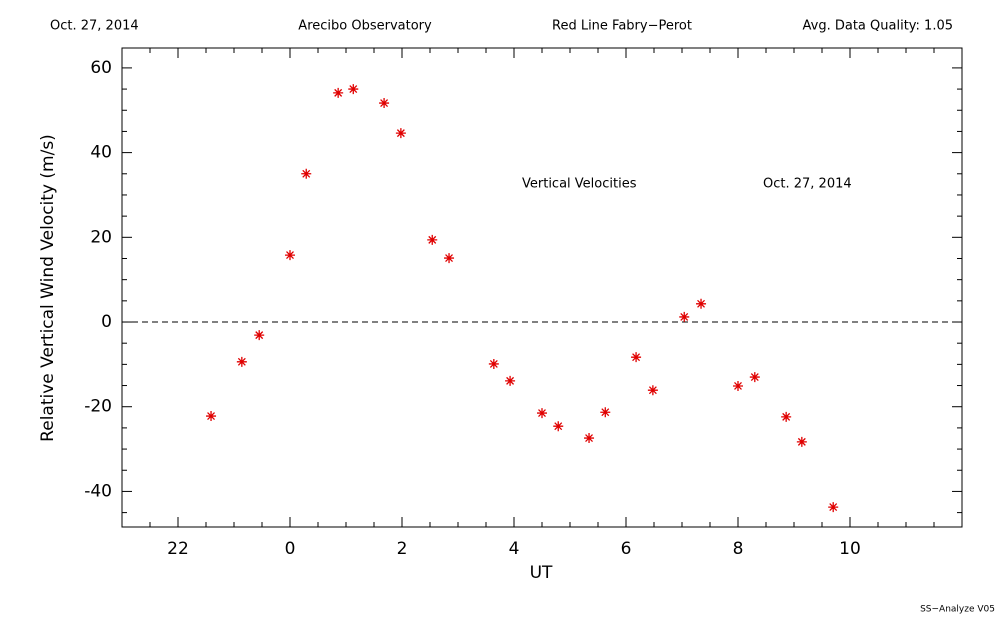 The width and height of the screenshot is (1000, 625). I want to click on header-quality: Avg. Data Quality: 1.05, so click(878, 26).